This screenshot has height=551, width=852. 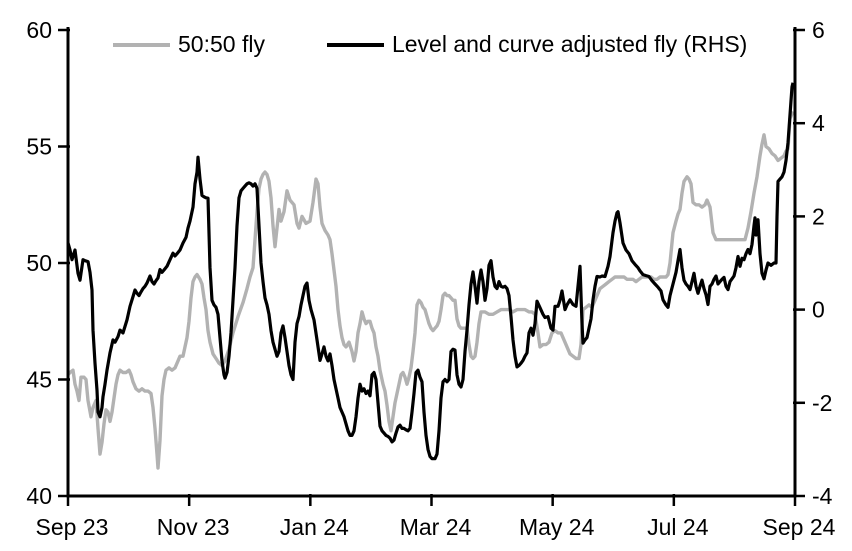 I want to click on x-axis-tick-label: May 24, so click(x=557, y=527).